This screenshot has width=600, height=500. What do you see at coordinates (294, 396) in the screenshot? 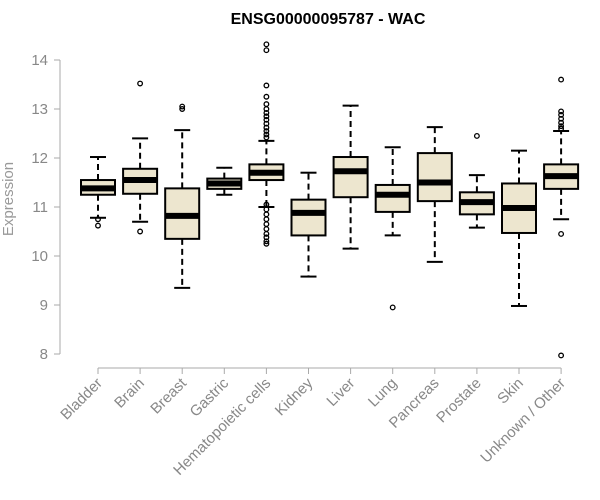
I see `category-label: Kidney` at bounding box center [294, 396].